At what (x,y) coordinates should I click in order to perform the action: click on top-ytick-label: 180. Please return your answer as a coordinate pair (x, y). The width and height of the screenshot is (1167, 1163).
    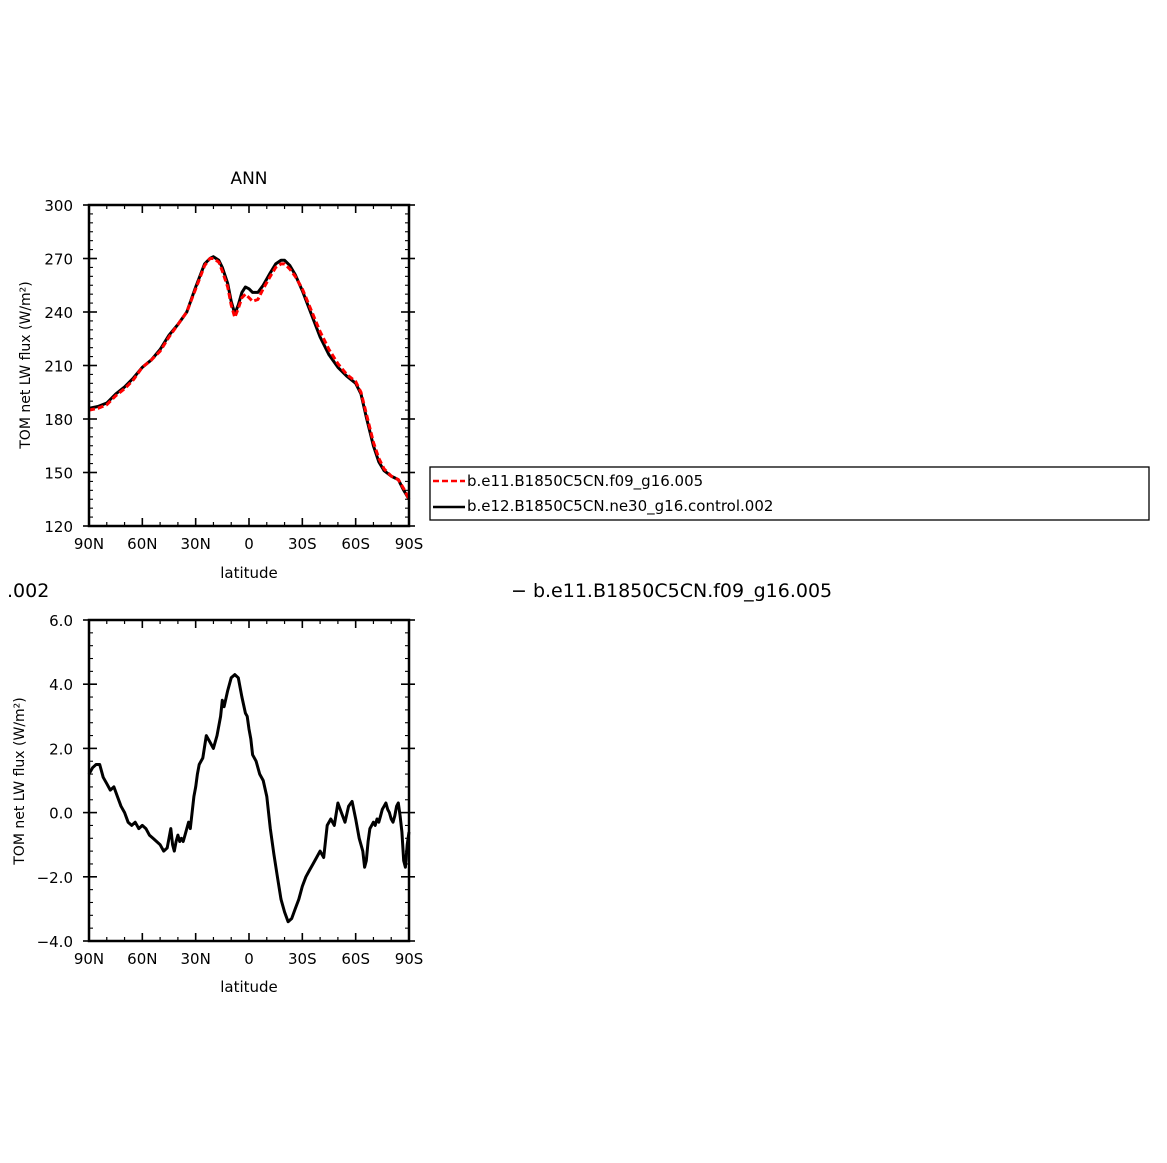
    Looking at the image, I should click on (58, 420).